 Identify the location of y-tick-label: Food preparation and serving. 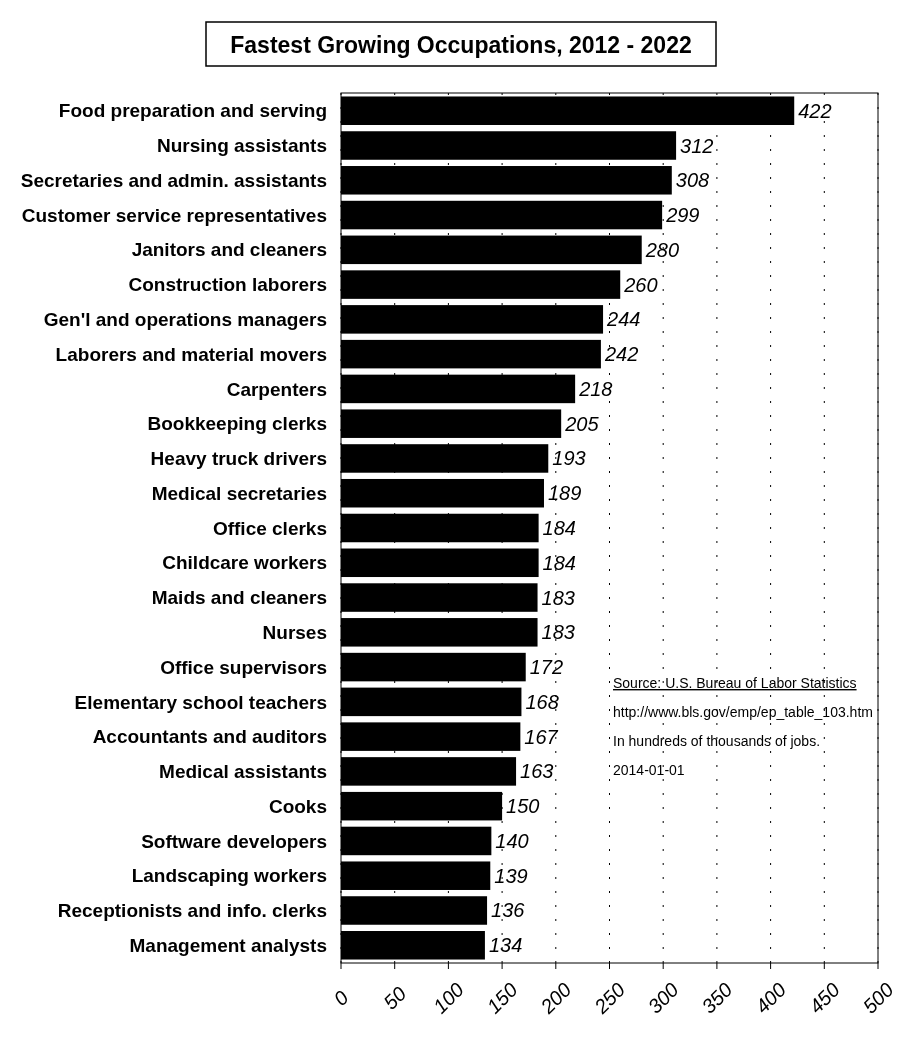
(192, 111).